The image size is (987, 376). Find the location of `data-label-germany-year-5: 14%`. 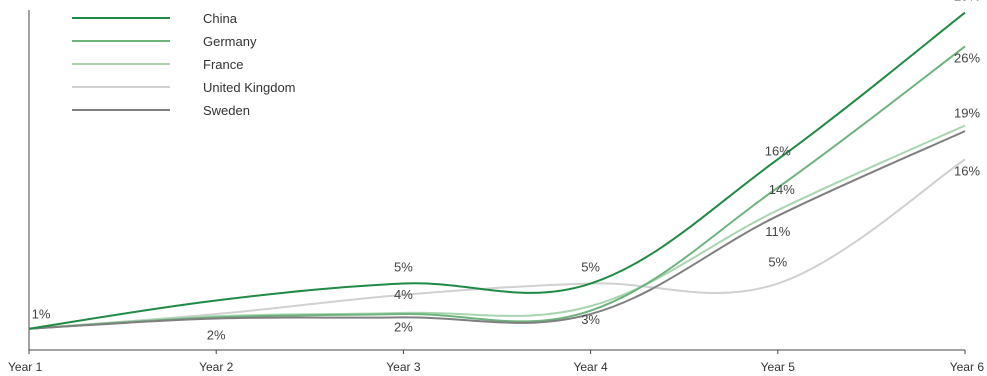

data-label-germany-year-5: 14% is located at coordinates (782, 189).